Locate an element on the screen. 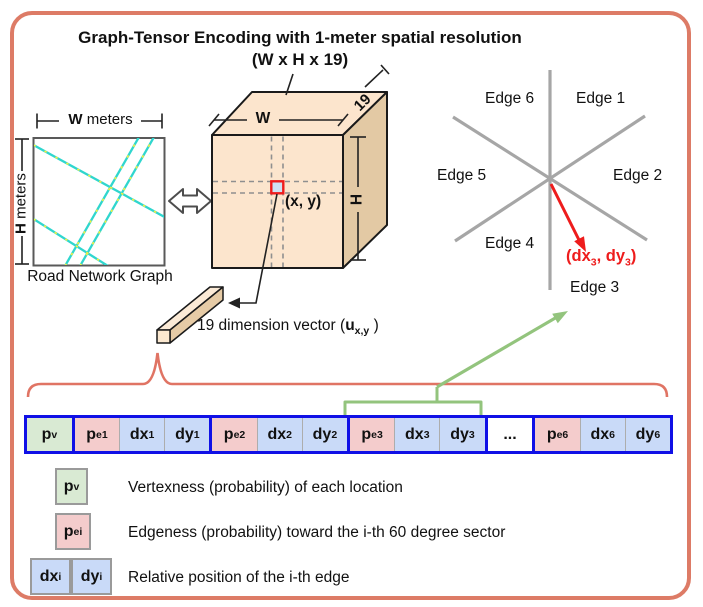 The width and height of the screenshot is (703, 607). bar-cell-dx1: dx 1 is located at coordinates (142, 434).